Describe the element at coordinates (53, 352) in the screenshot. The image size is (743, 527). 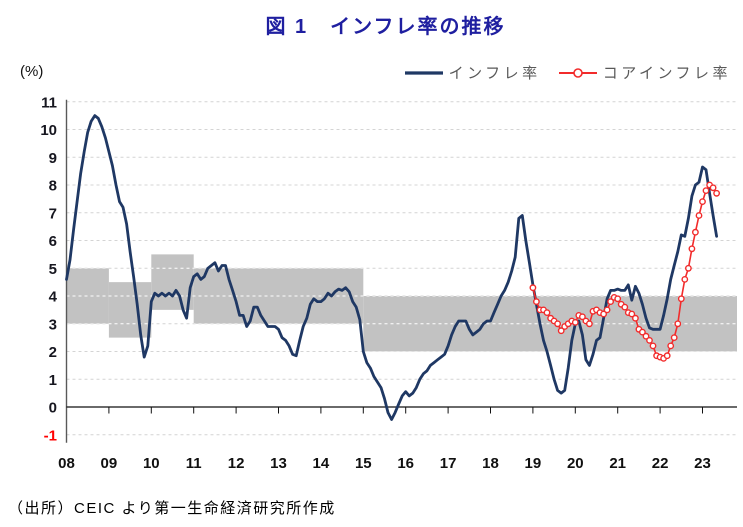
I see `svg-text: 2` at that location.